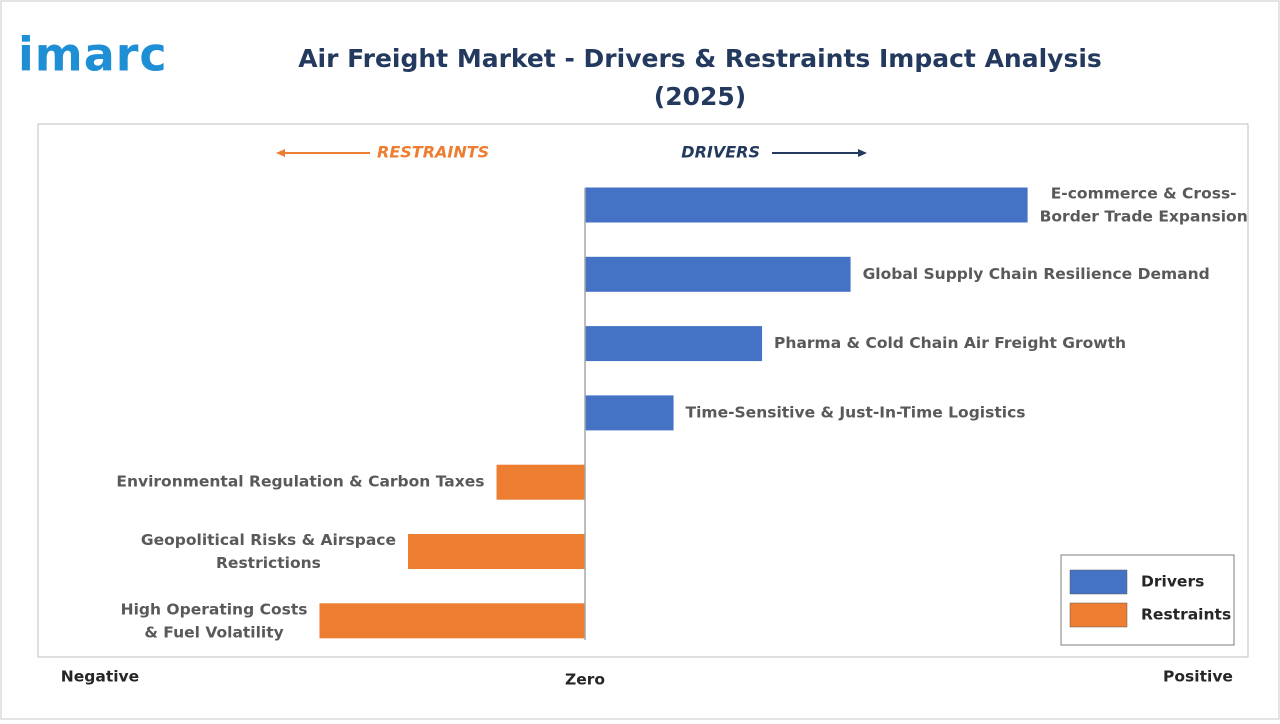 Image resolution: width=1280 pixels, height=724 pixels. I want to click on category-label: Global Supply Chain Resilience Demand, so click(1036, 274).